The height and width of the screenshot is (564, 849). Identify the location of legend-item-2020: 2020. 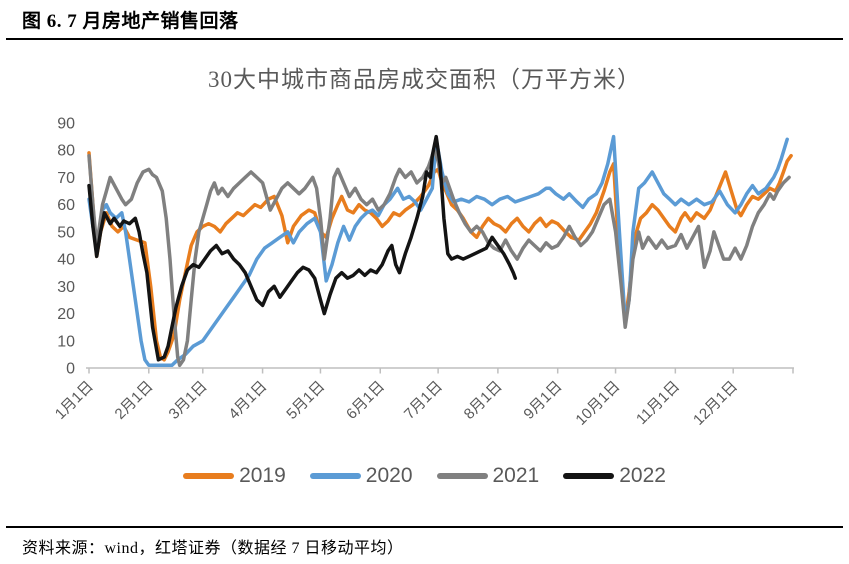
(361, 476).